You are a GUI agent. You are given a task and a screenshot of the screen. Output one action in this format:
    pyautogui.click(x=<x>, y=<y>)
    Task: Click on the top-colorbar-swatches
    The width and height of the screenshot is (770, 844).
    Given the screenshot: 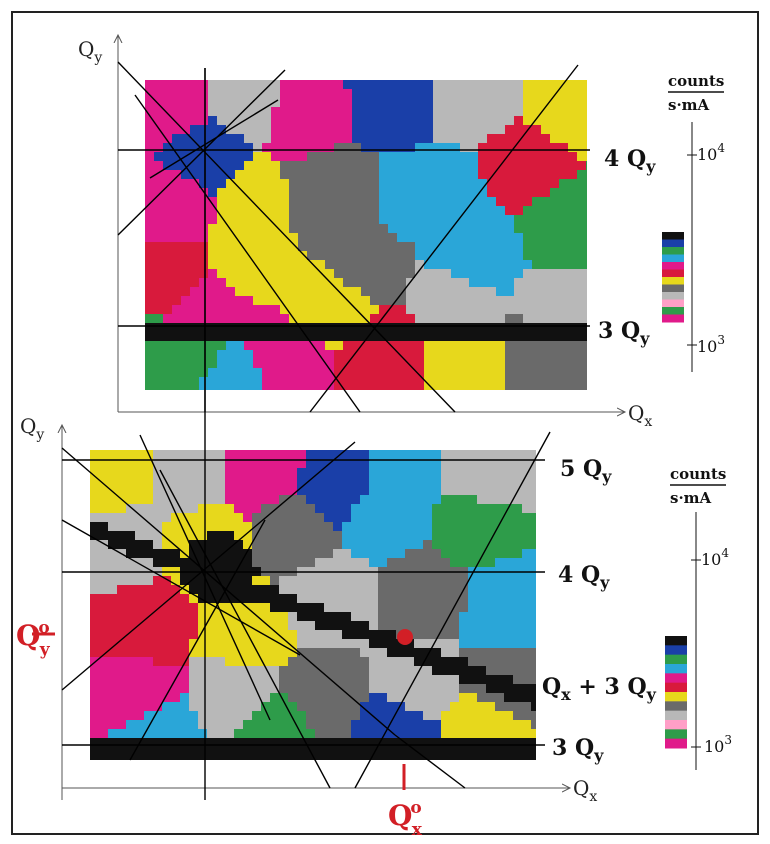 What is the action you would take?
    pyautogui.click(x=673, y=277)
    